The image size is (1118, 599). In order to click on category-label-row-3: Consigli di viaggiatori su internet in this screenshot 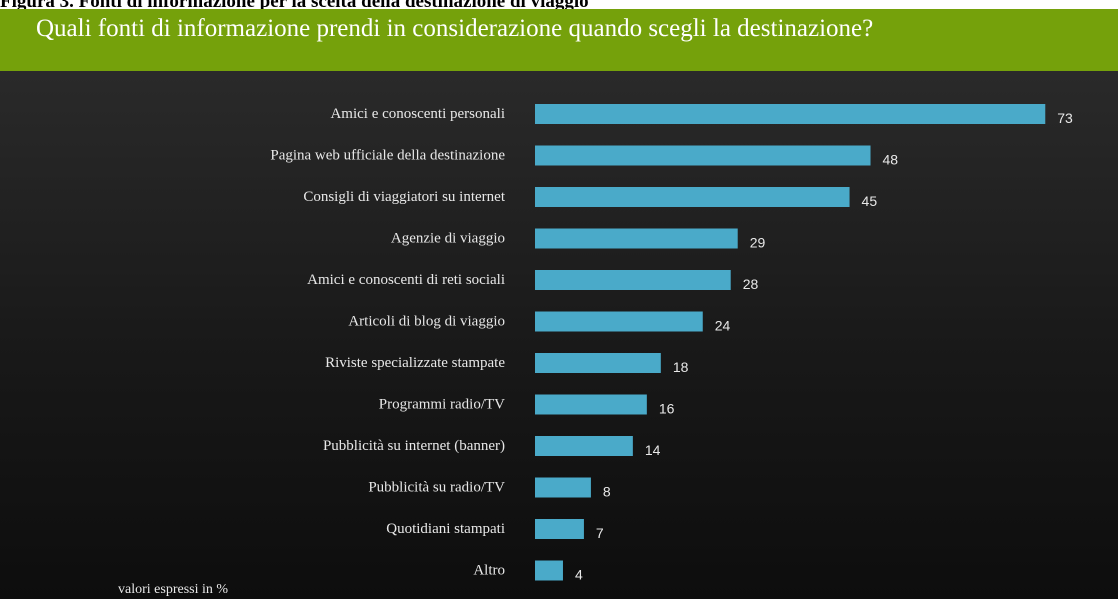, I will do `click(404, 197)`.